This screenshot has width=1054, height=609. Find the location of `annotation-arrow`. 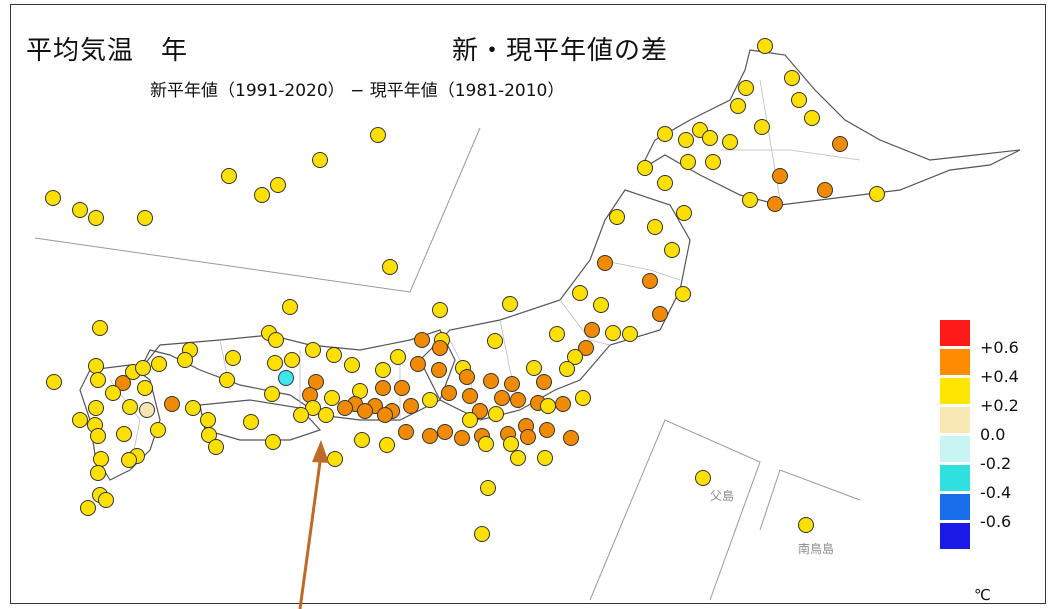

annotation-arrow is located at coordinates (313, 524).